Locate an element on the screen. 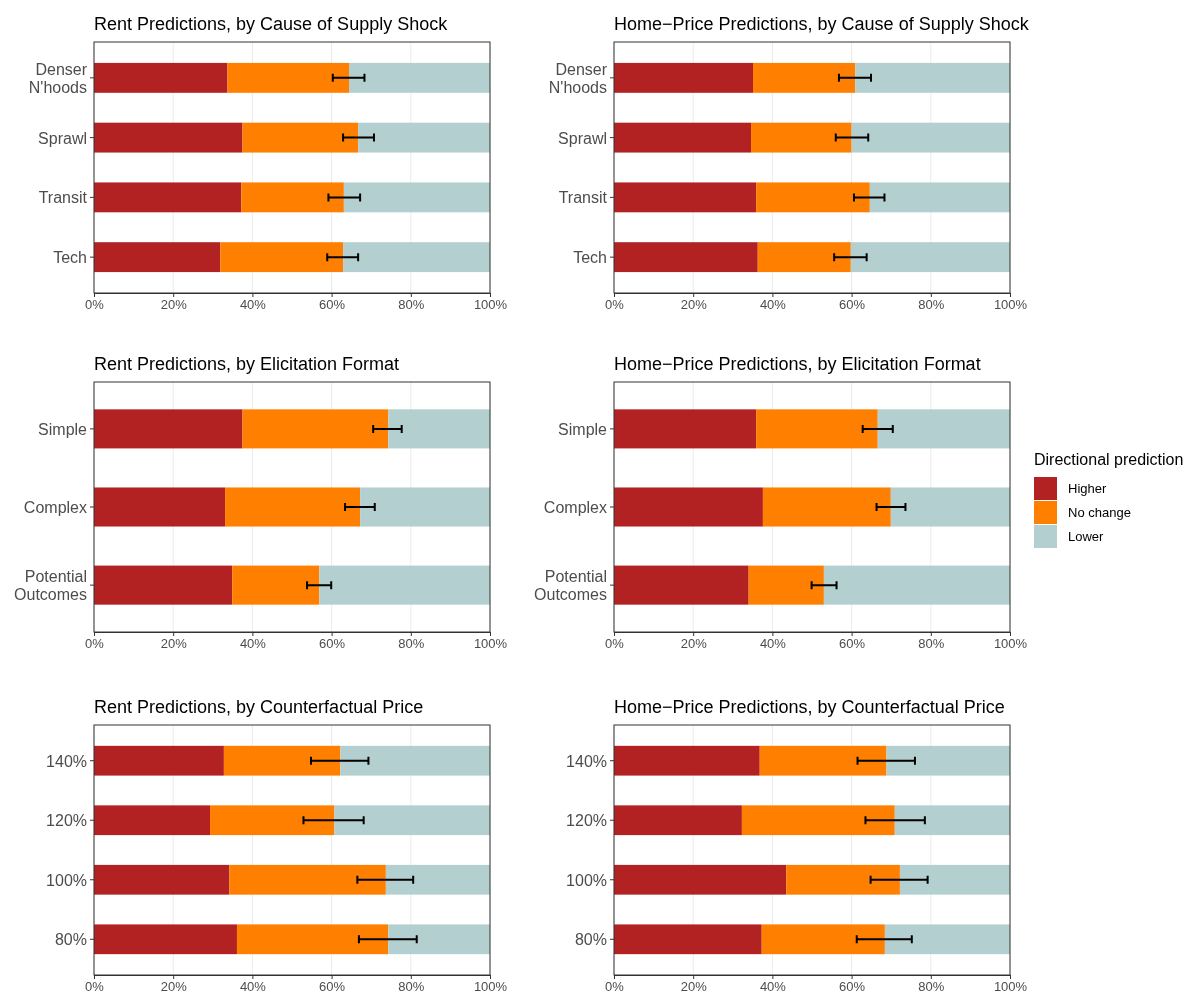 The width and height of the screenshot is (1198, 1000). chart-title: Rent Predictions, by Cause of Supply Shock is located at coordinates (271, 24).